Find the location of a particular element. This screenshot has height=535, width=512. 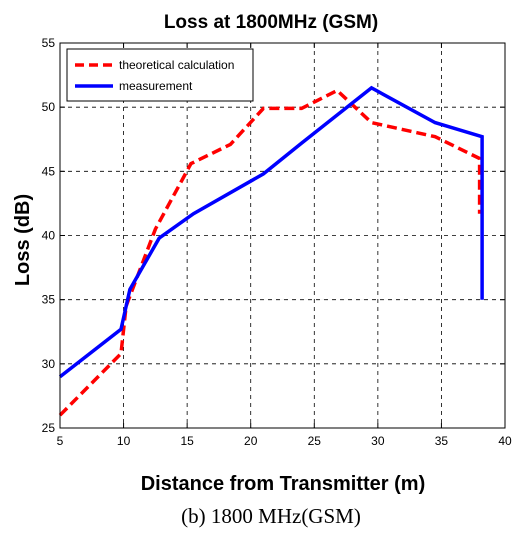

y-tick-label: 35 is located at coordinates (49, 300).